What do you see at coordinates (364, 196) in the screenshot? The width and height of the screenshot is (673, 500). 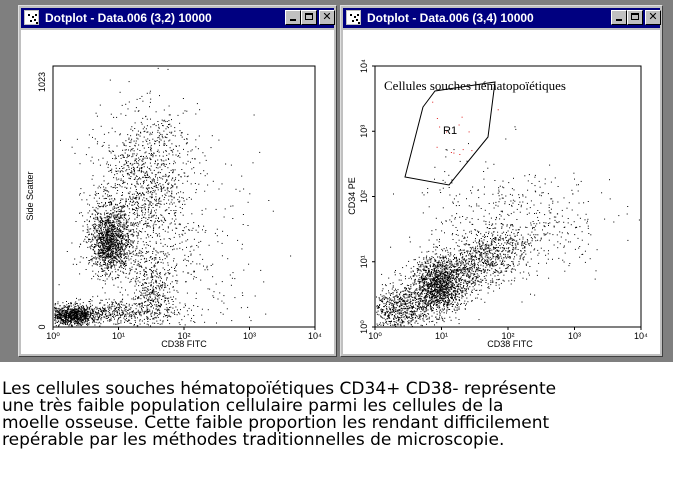 I see `y-tick-label: 10²` at bounding box center [364, 196].